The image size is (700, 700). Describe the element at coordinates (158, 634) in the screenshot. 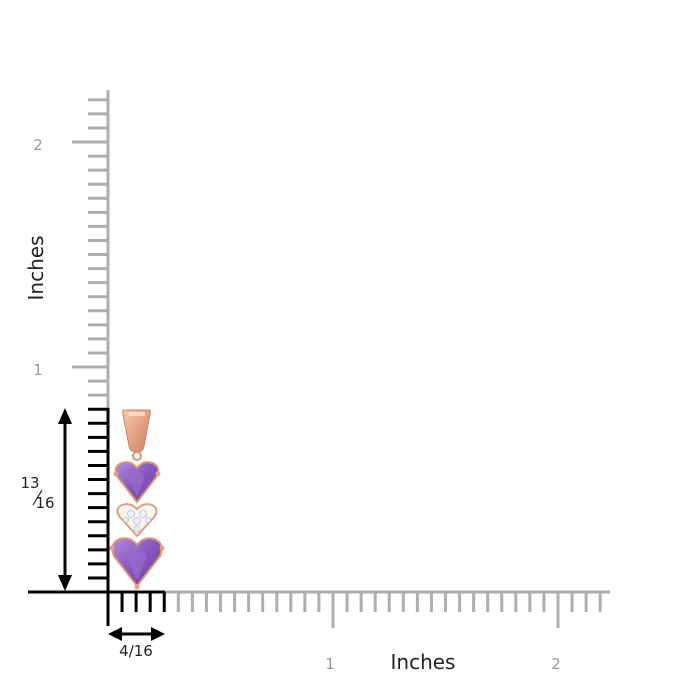

I see `arrow-right-icon` at that location.